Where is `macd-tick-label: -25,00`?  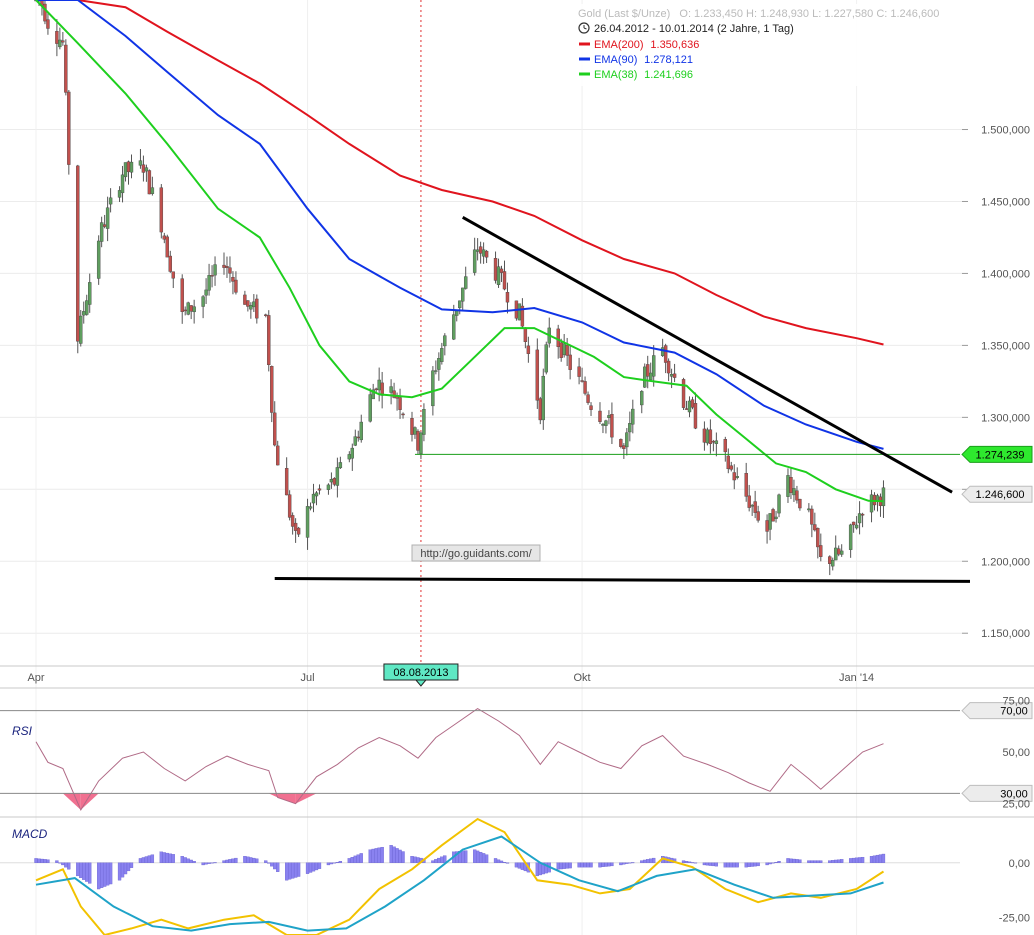 macd-tick-label: -25,00 is located at coordinates (1014, 918).